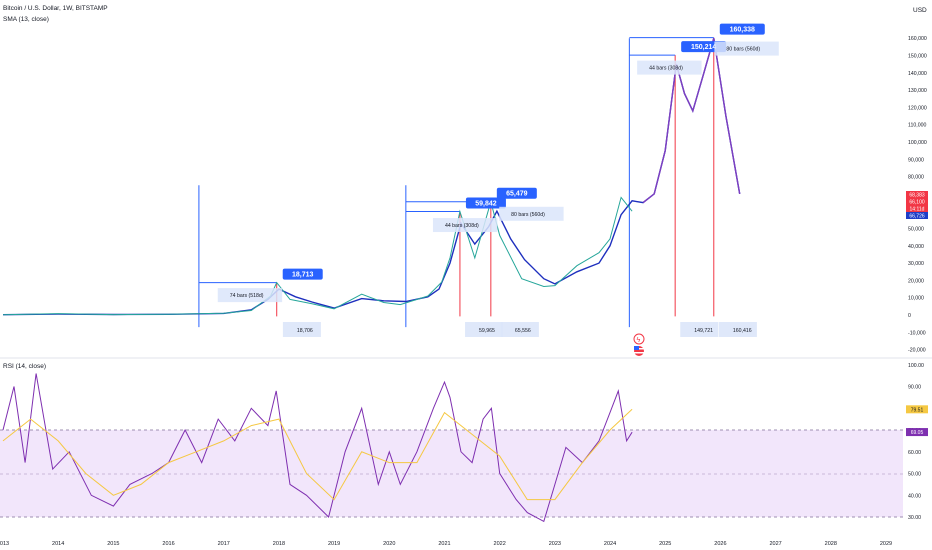 The height and width of the screenshot is (550, 932). What do you see at coordinates (917, 333) in the screenshot?
I see `price-tick-label: -10,000` at bounding box center [917, 333].